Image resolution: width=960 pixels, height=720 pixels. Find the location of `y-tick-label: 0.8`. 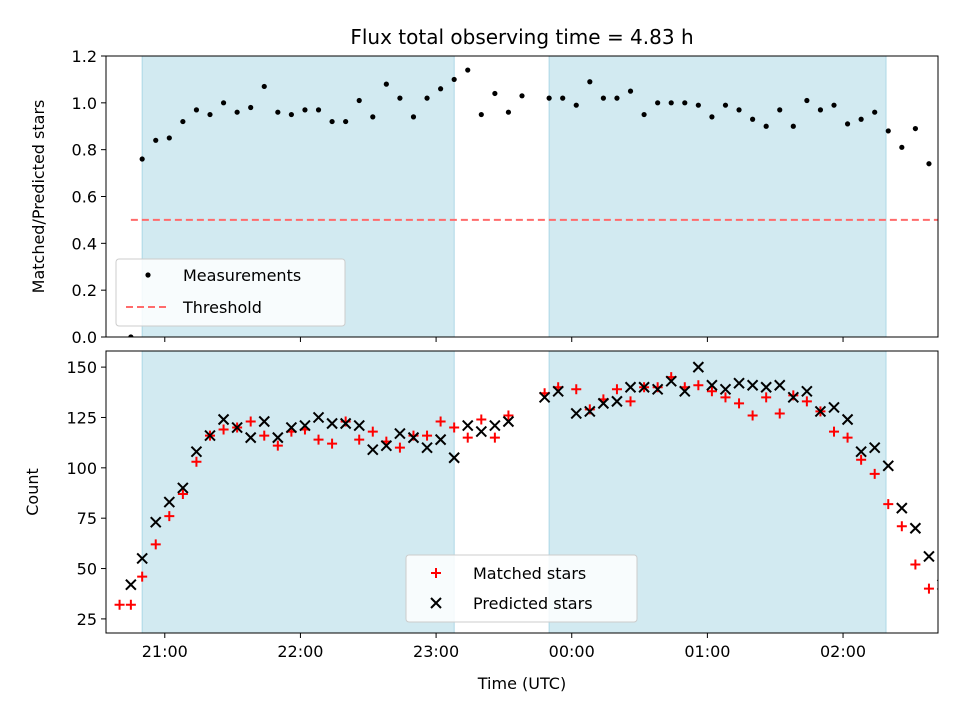

y-tick-label: 0.8 is located at coordinates (84, 150).